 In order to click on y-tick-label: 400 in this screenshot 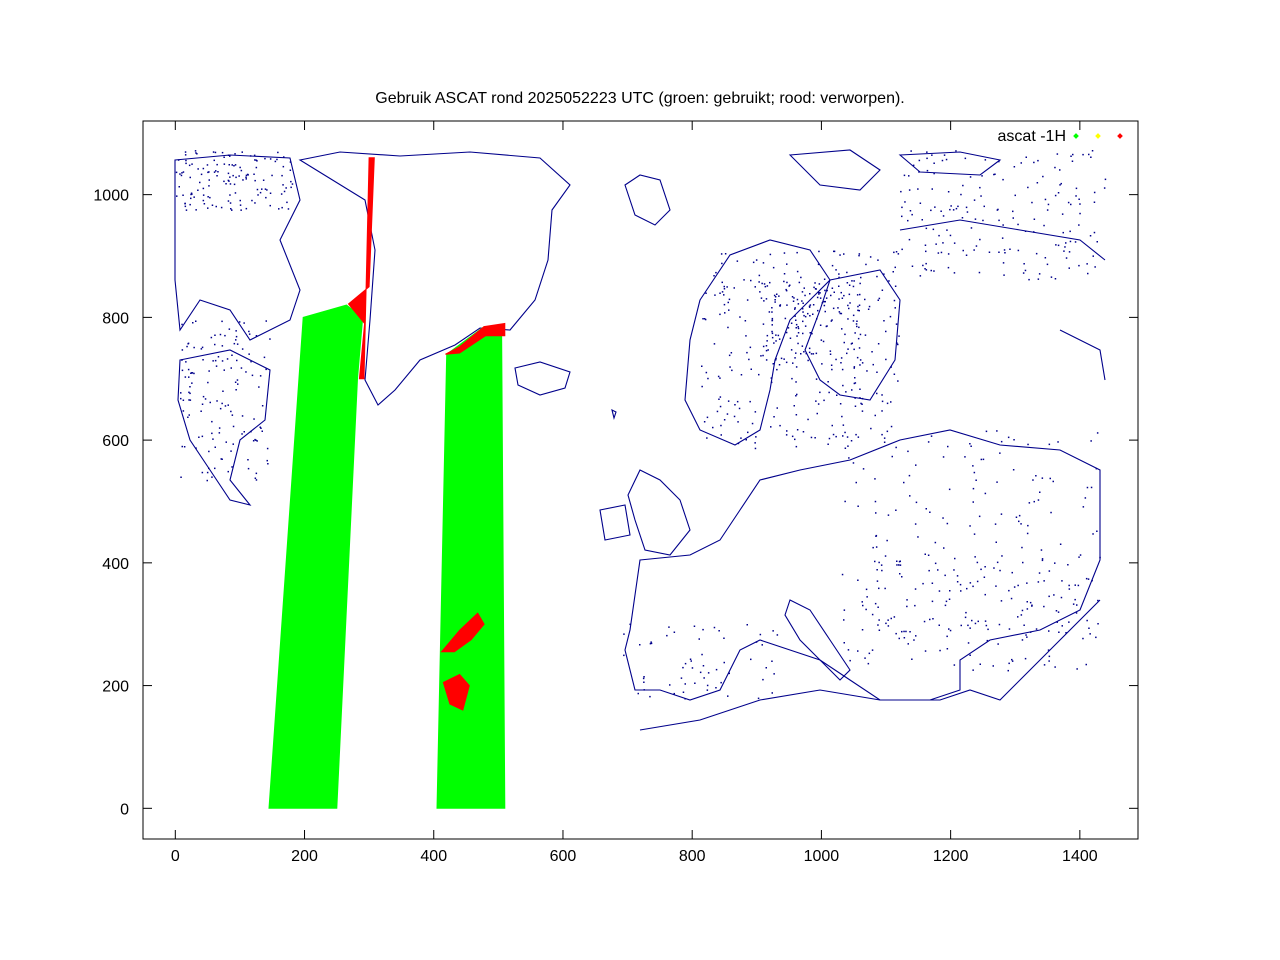, I will do `click(115, 564)`.